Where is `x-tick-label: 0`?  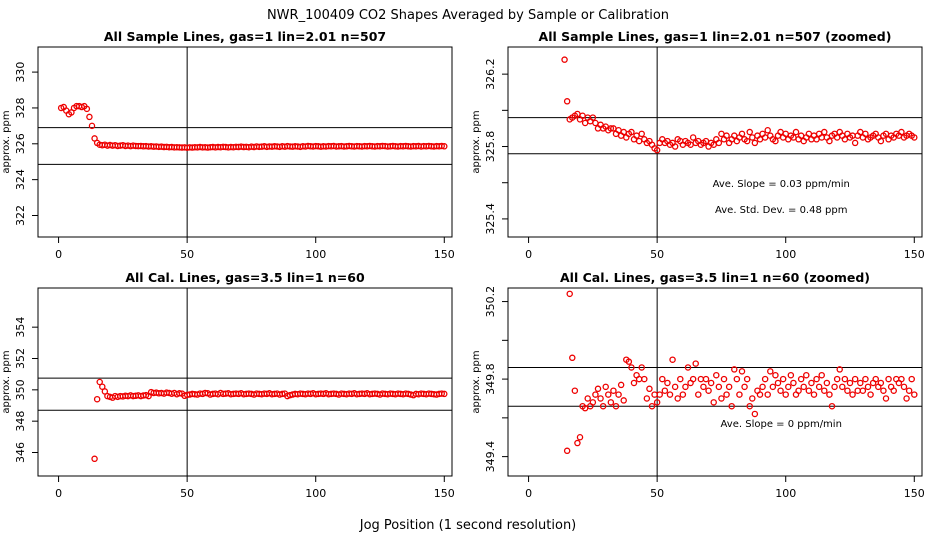
x-tick-label: 0 is located at coordinates (58, 493).